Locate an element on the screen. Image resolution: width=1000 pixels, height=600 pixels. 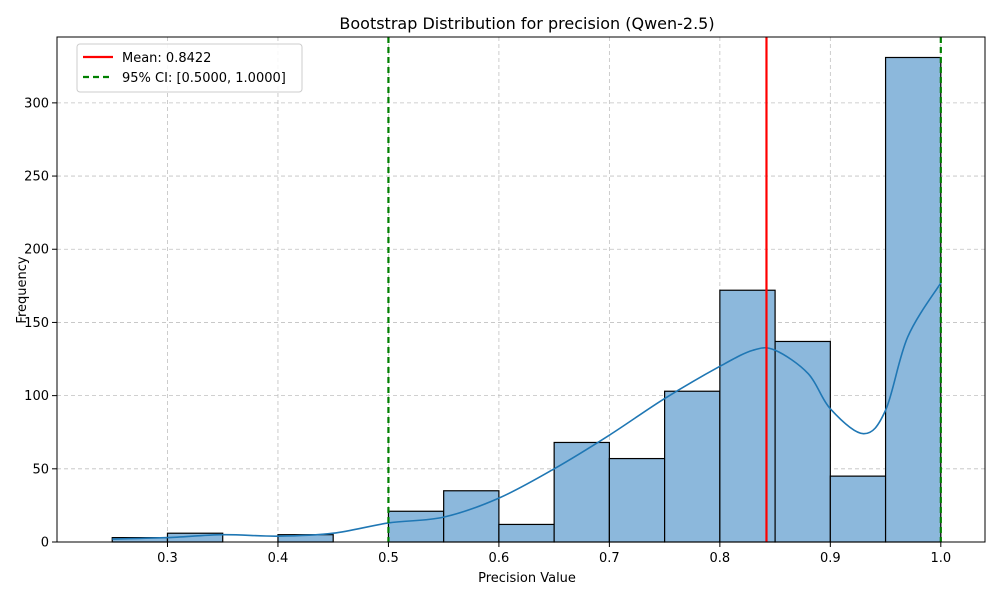
x-tick-label-6: 0.9 is located at coordinates (830, 558).